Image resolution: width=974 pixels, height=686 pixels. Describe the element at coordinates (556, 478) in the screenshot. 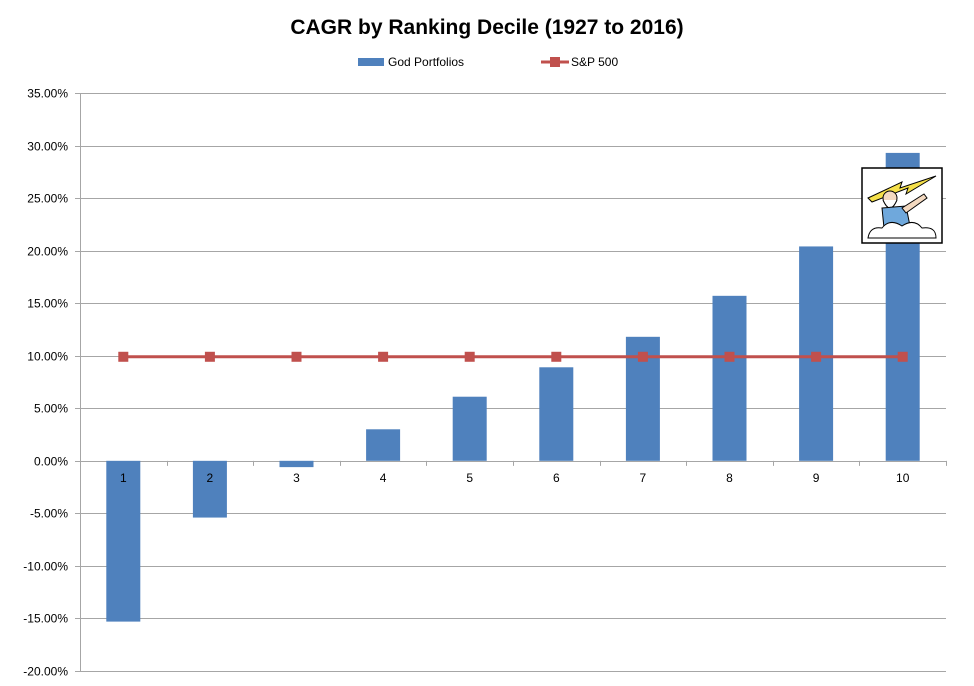

I see `x-tick-label: 6` at that location.